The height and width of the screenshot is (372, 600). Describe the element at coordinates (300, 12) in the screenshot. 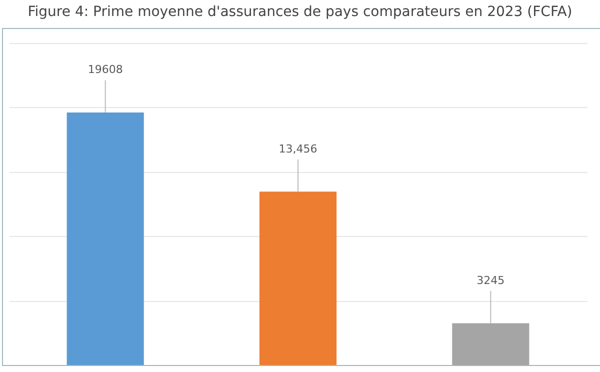

I see `chart-title: Figure 4: Prime moyenne d'assurances de pays comparateurs en 2023 (FCFA)` at that location.